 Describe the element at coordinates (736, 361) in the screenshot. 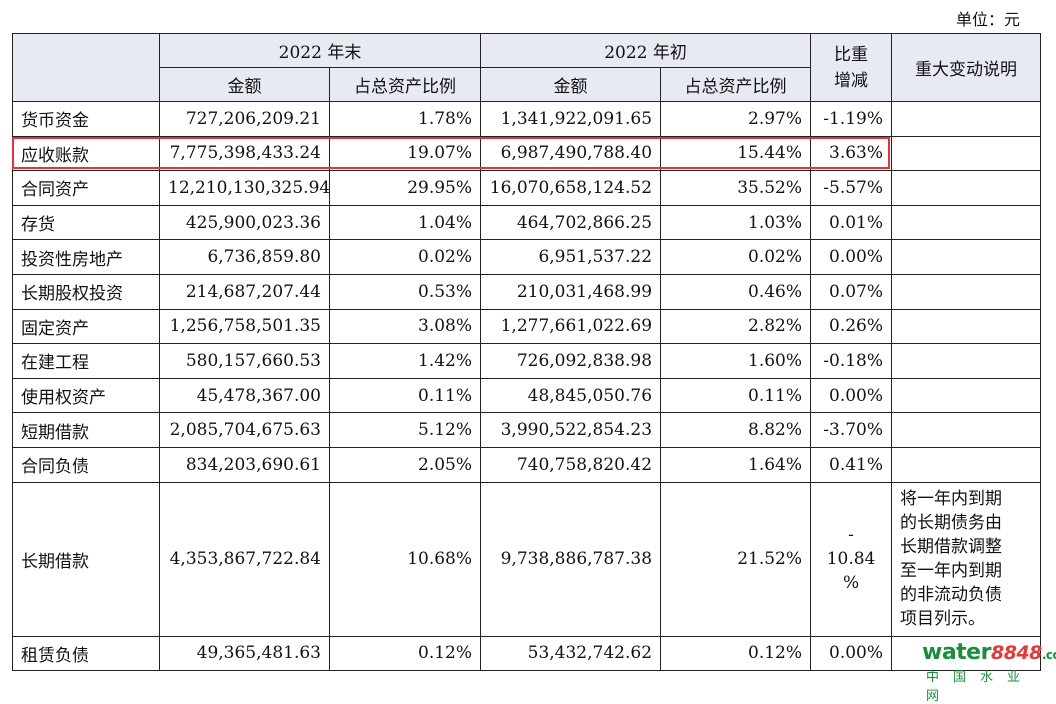

I see `start-ratio: 1.60%` at that location.